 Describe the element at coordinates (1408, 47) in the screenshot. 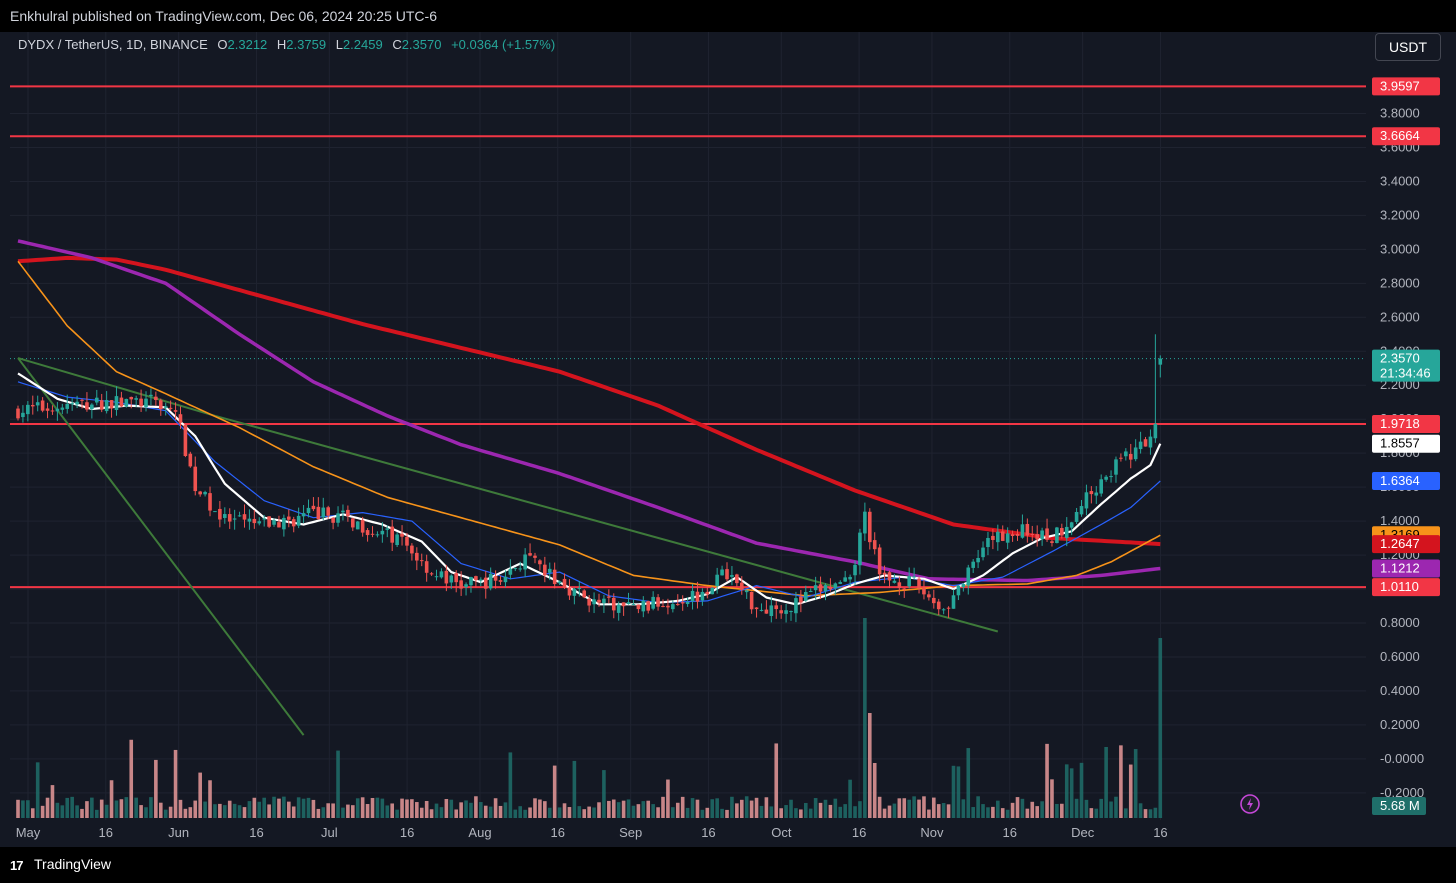

I see `currency-button: USDT` at that location.